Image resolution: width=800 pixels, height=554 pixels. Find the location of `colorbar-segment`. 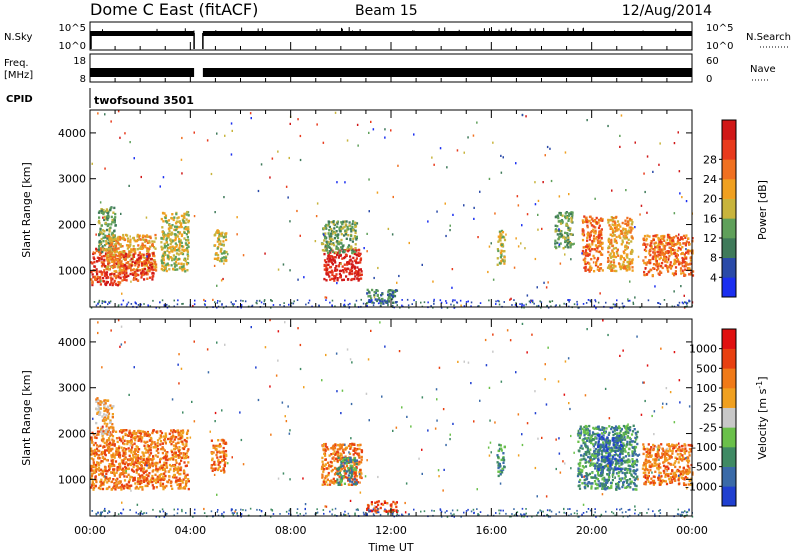

colorbar-segment is located at coordinates (729, 169).